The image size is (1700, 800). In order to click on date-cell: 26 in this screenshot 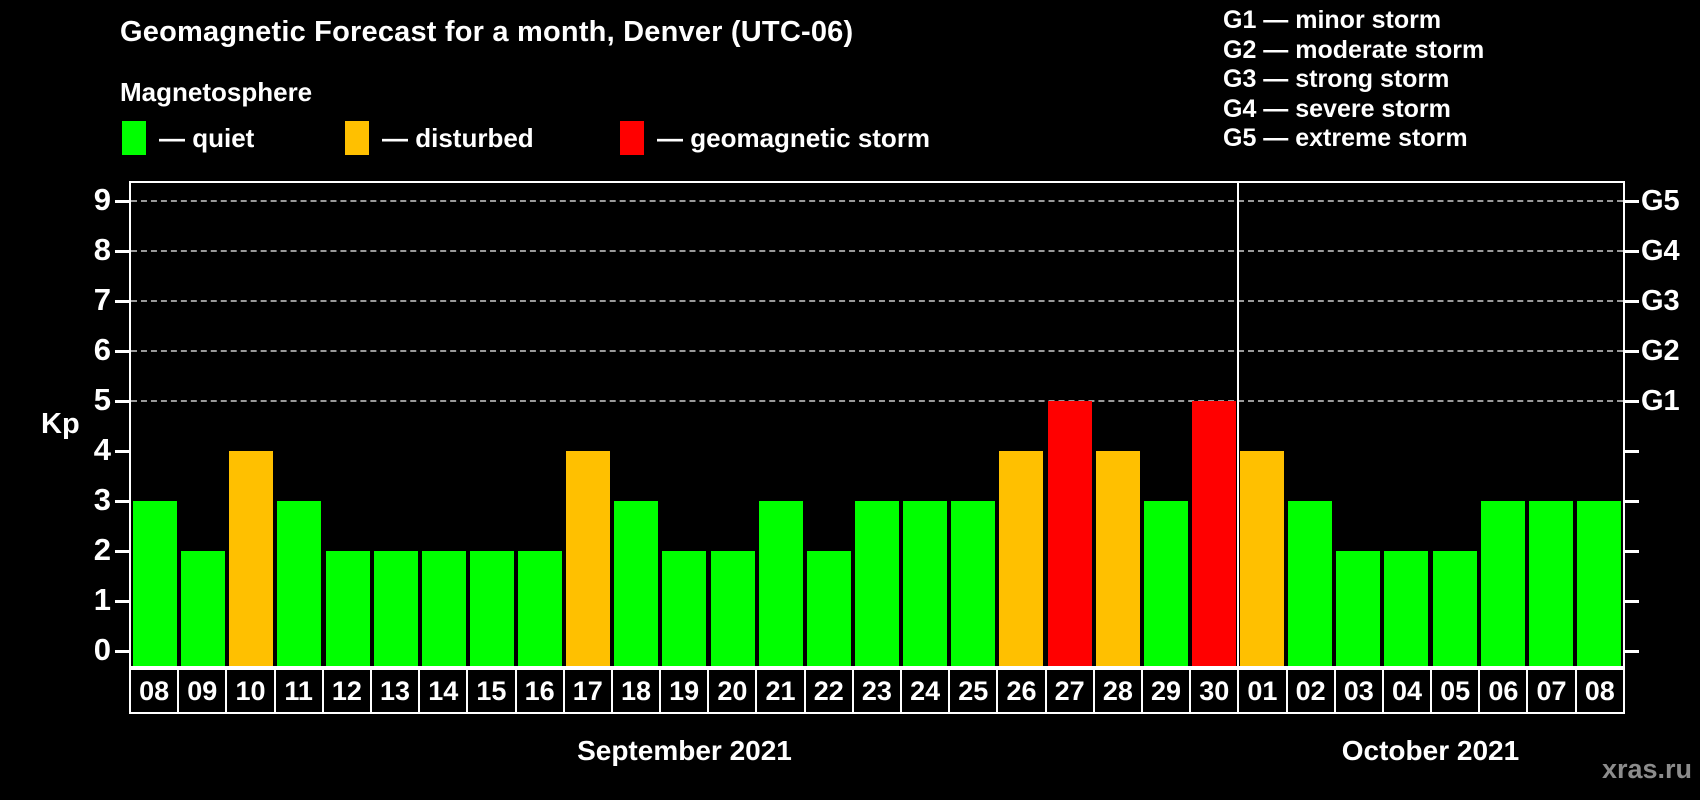, I will do `click(1021, 691)`.